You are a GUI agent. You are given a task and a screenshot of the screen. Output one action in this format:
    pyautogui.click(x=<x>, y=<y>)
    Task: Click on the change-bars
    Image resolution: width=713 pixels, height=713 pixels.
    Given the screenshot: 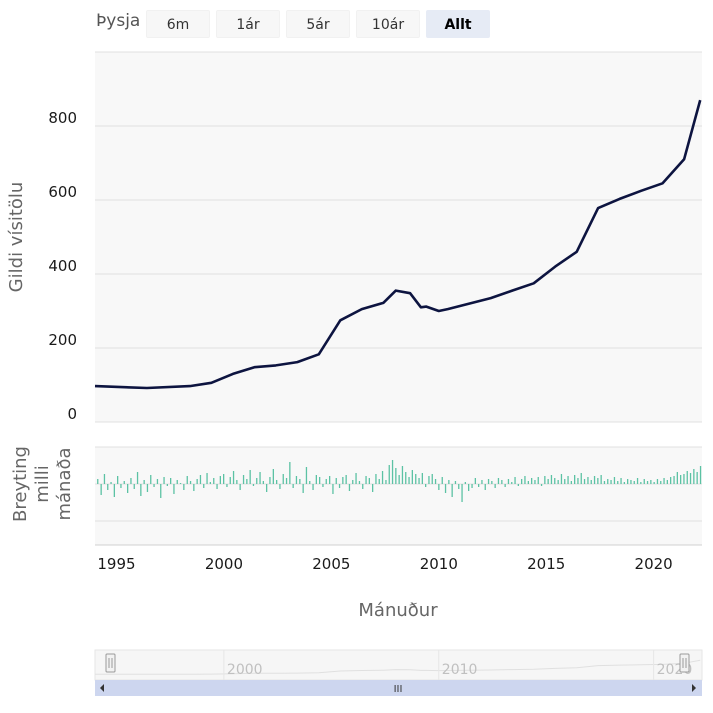 What is the action you would take?
    pyautogui.click(x=399, y=481)
    